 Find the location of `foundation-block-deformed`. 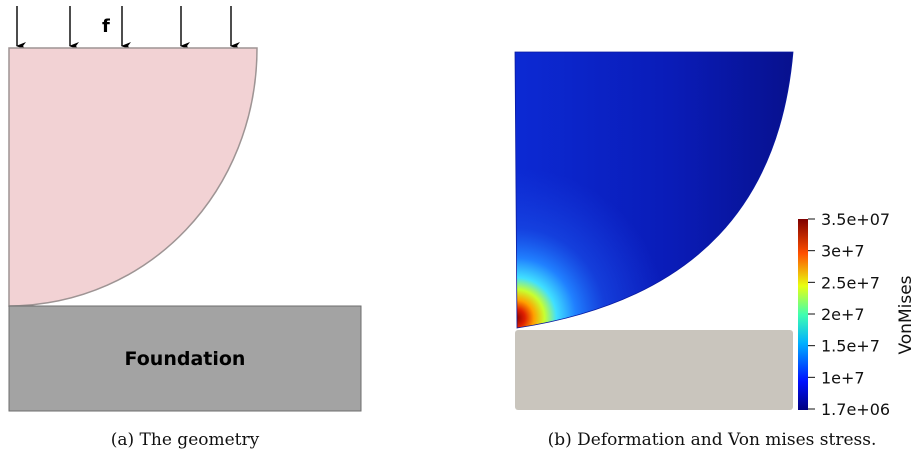

foundation-block-deformed is located at coordinates (654, 370).